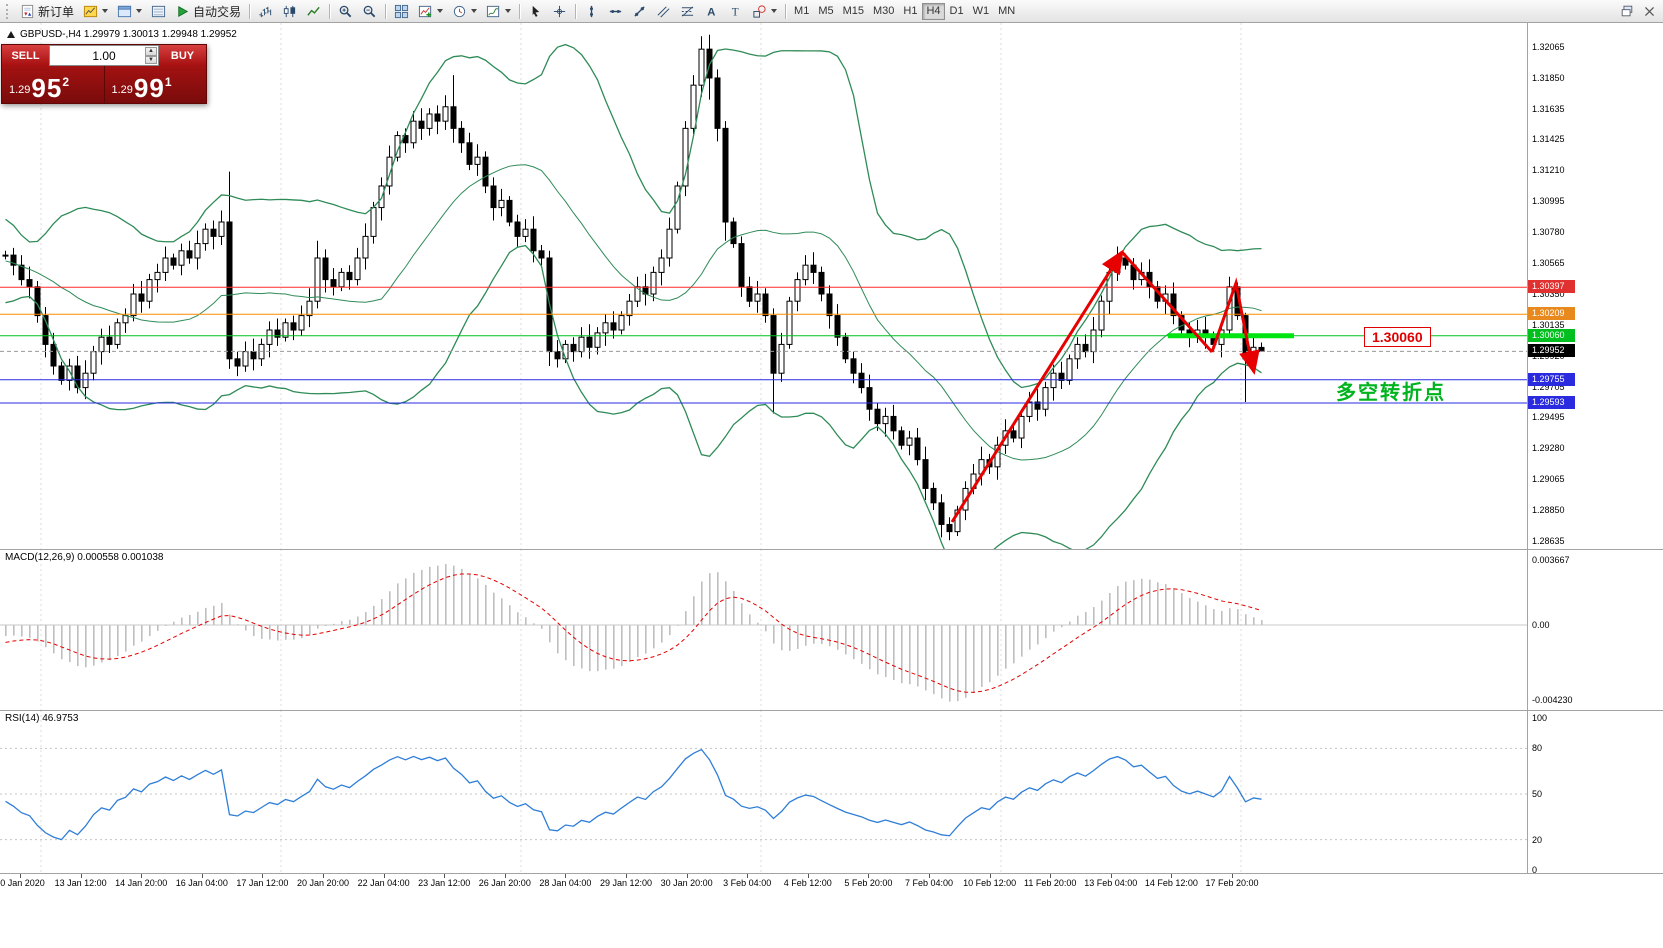  What do you see at coordinates (807, 883) in the screenshot?
I see `time-axis-label: 4 Feb 12:00` at bounding box center [807, 883].